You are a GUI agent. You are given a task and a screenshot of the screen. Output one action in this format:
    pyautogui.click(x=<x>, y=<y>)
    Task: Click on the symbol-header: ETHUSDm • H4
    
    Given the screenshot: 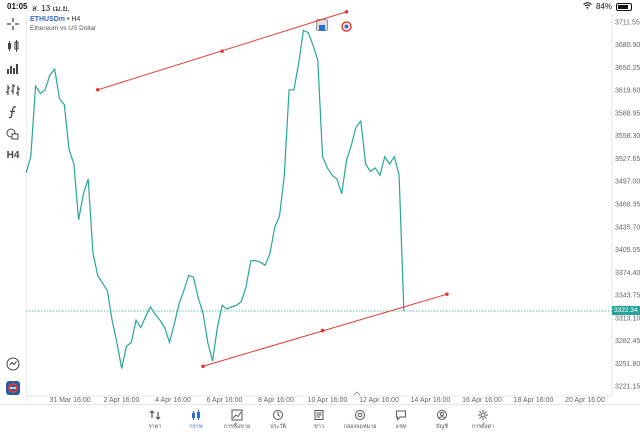 What is the action you would take?
    pyautogui.click(x=55, y=19)
    